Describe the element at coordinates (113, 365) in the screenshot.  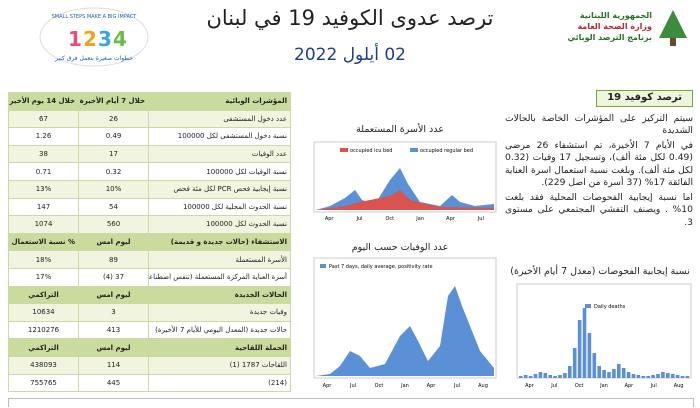
I see `cell: 114` at that location.